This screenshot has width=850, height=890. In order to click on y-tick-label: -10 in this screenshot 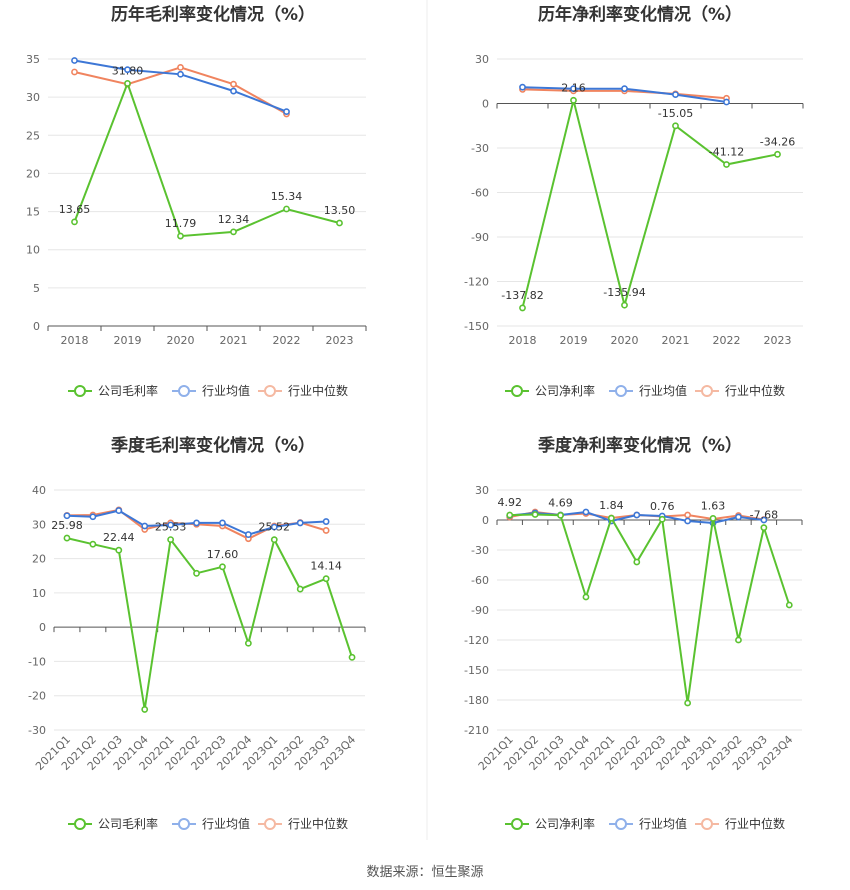, I will do `click(37, 661)`.